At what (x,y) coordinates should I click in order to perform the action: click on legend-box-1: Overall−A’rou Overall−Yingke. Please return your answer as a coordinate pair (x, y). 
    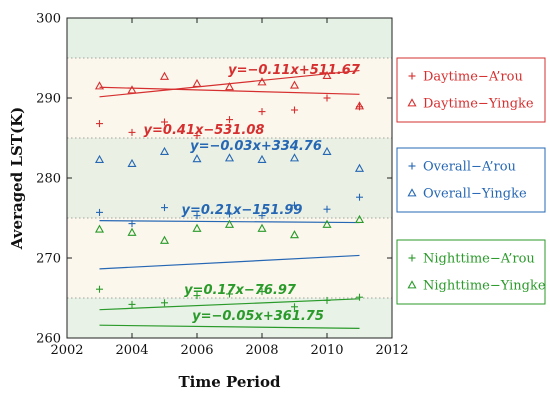
    Looking at the image, I should click on (471, 180).